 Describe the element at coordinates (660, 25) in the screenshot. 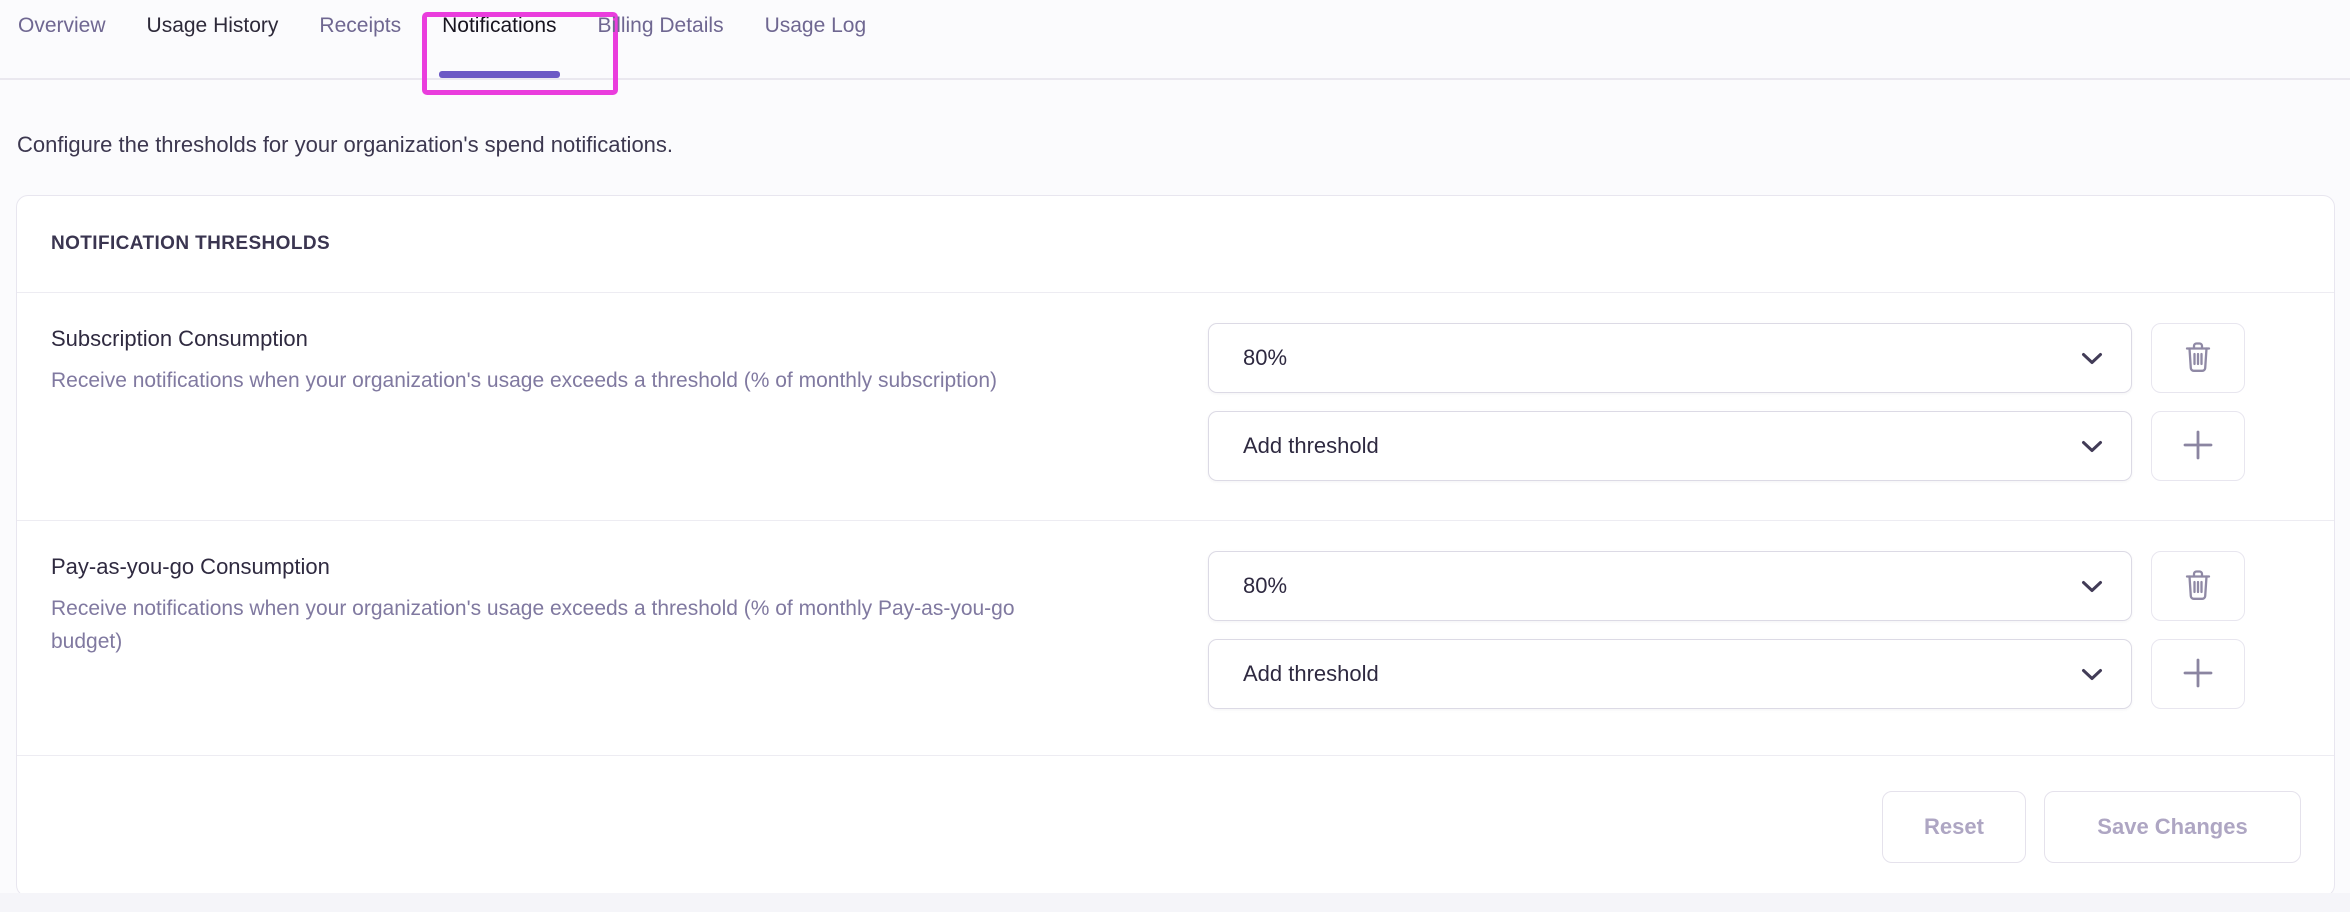

I see `tab-billing-details-label: Billing Details` at that location.